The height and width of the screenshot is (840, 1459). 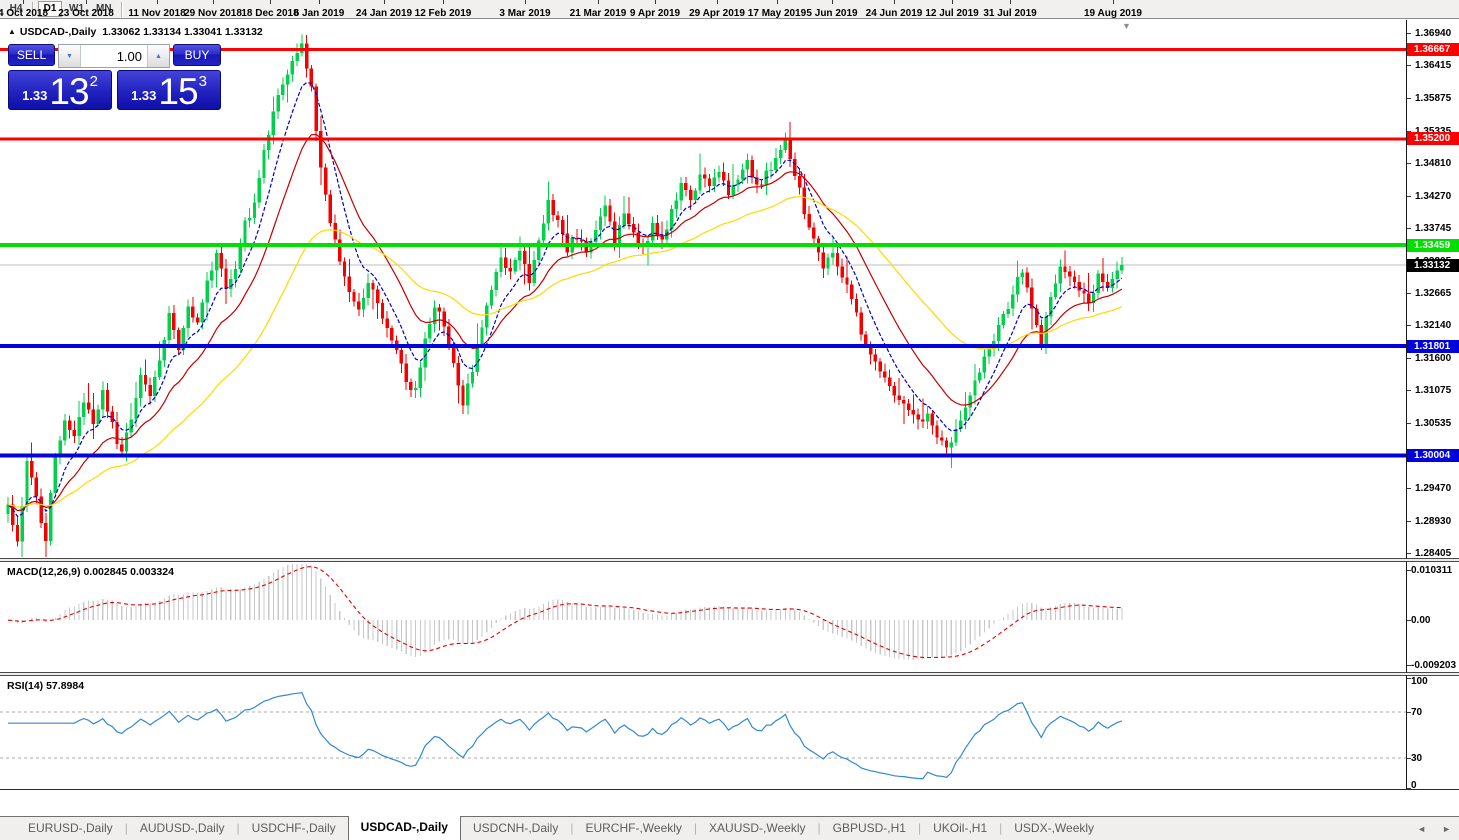 What do you see at coordinates (1432, 617) in the screenshot?
I see `macd-axis: 0.010311 0.00 -0.009203` at bounding box center [1432, 617].